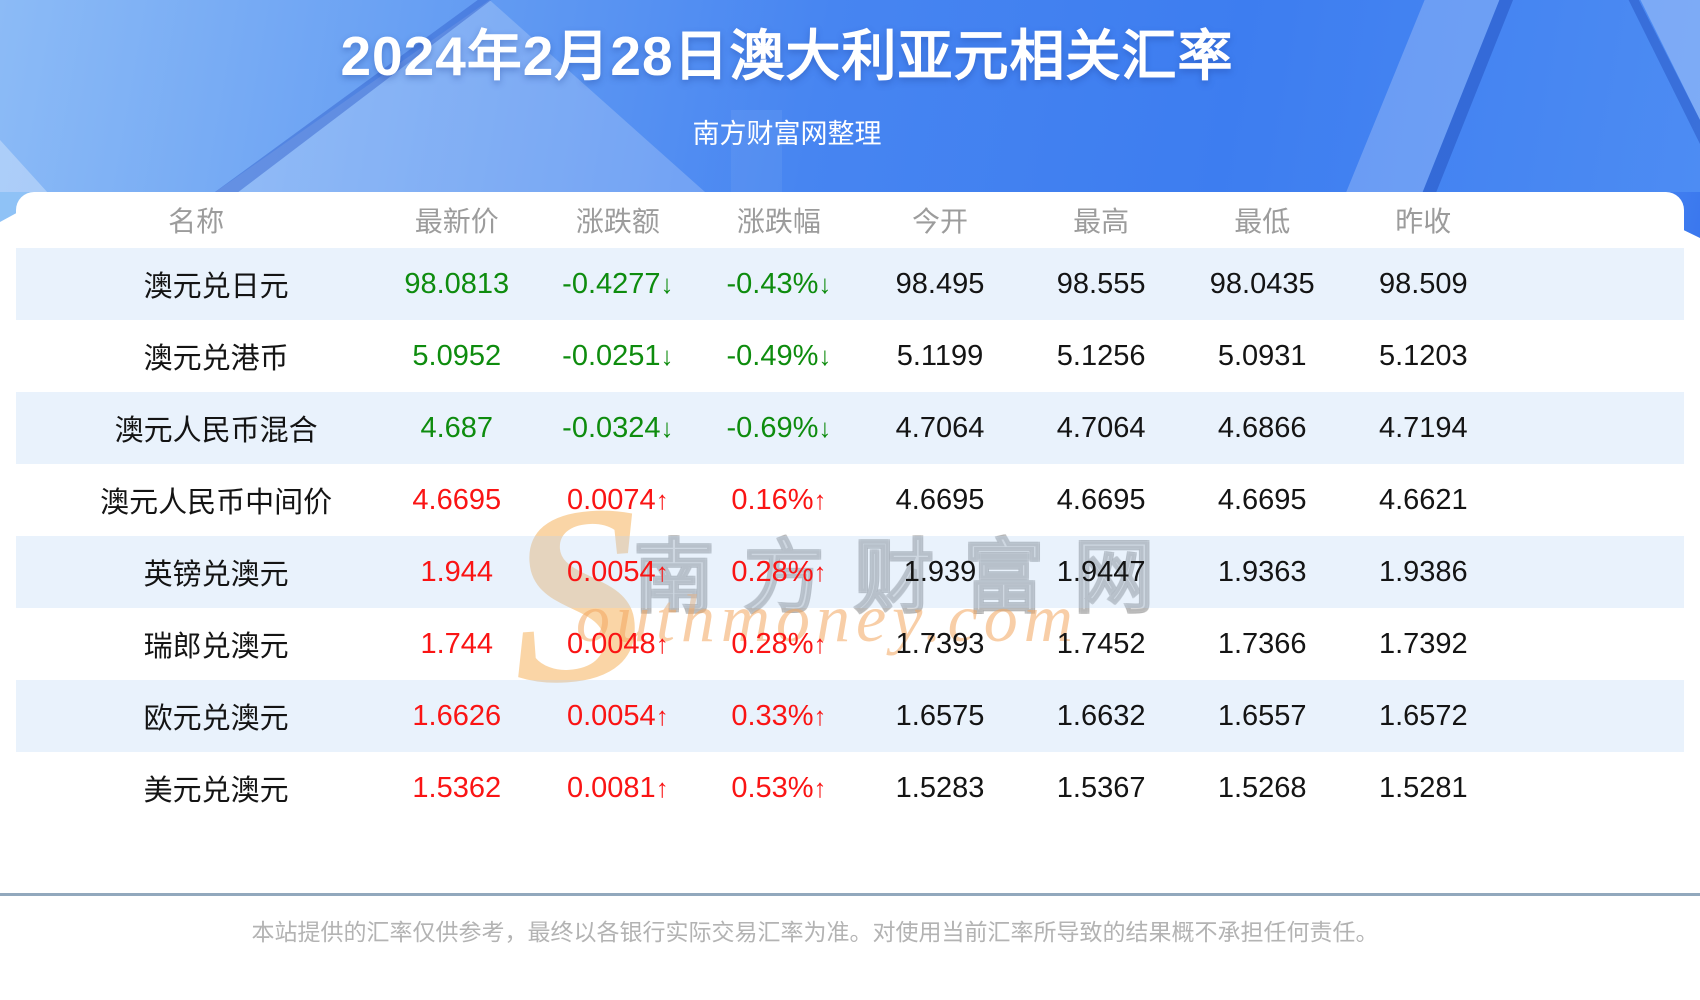 Image resolution: width=1700 pixels, height=1000 pixels. I want to click on table-header-row: 名称 最新价 涨跌额 涨跌幅 今开 最高 最低 昨收, so click(850, 220).